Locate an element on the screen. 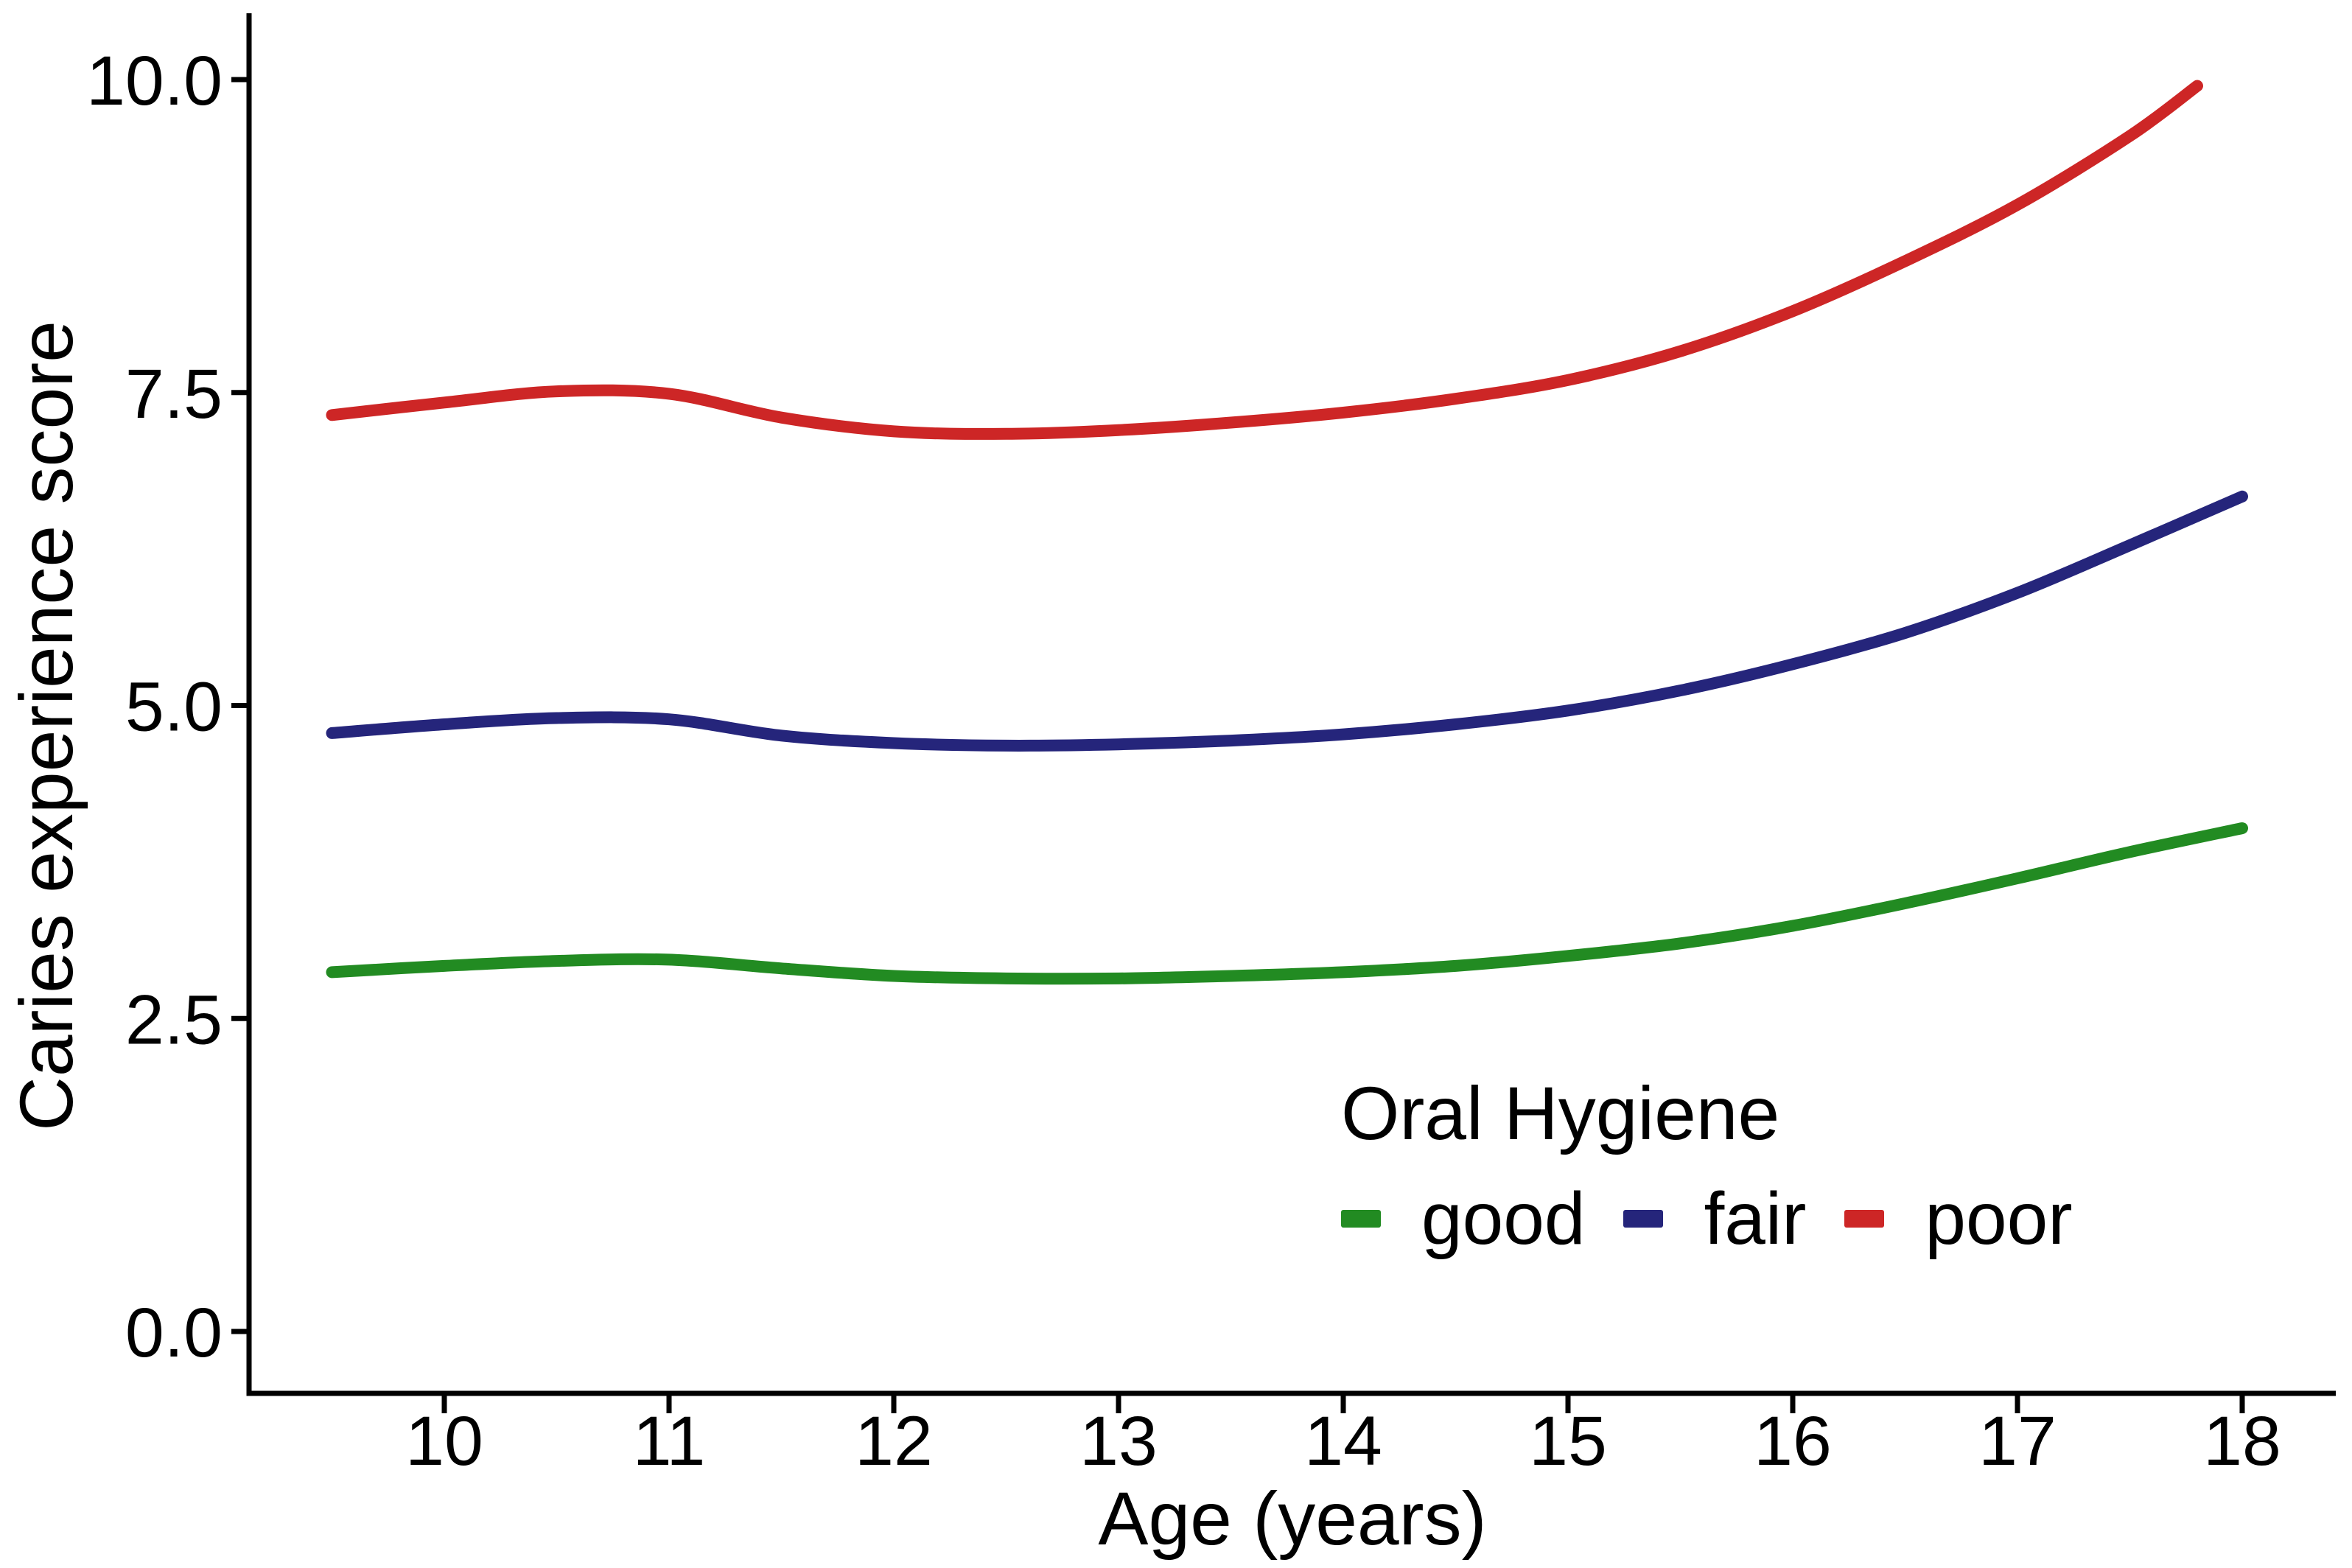 The width and height of the screenshot is (2352, 1568). good-line-swatch-icon is located at coordinates (1361, 1218).